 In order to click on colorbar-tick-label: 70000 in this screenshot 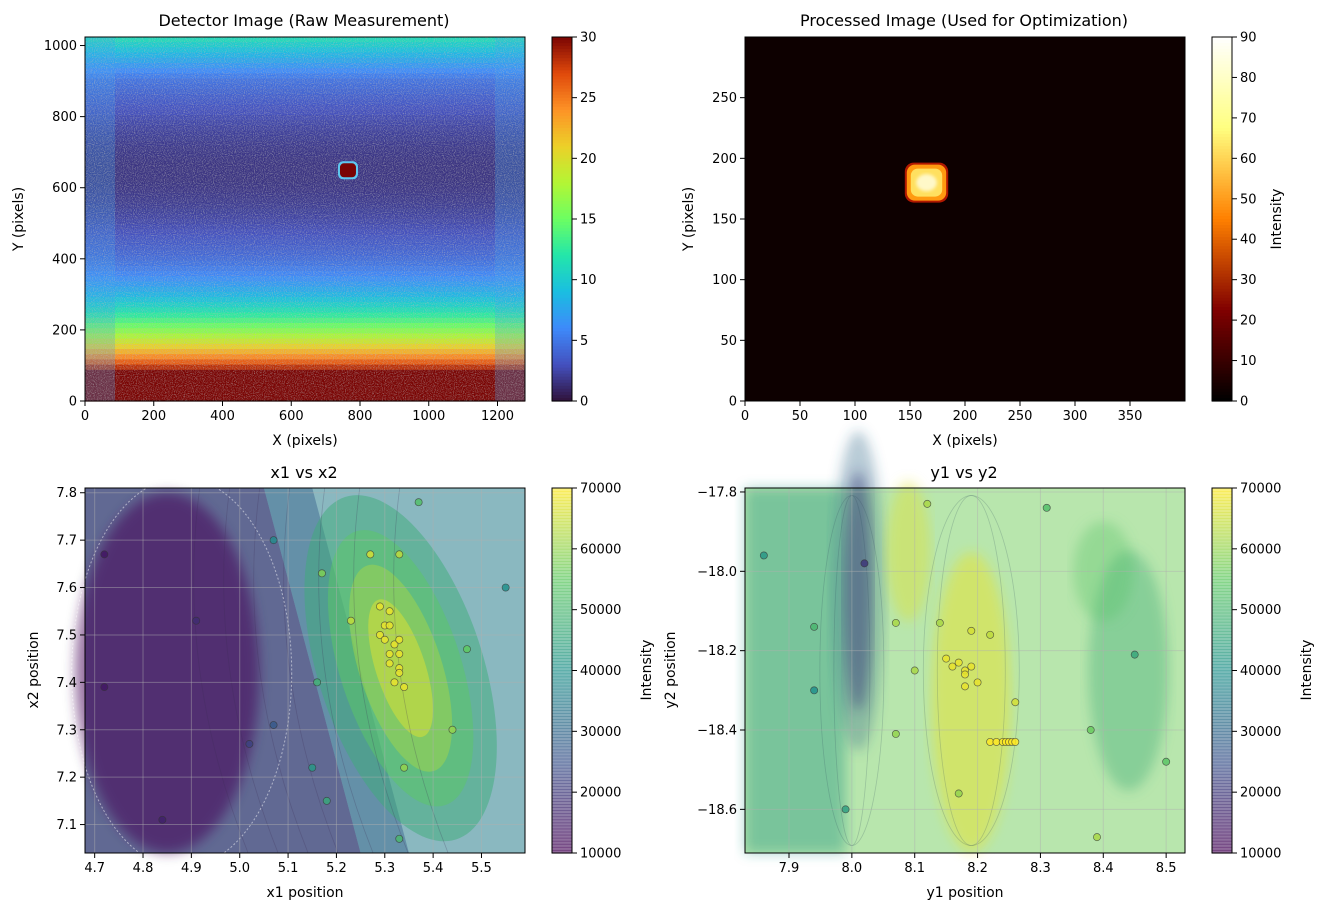, I will do `click(1260, 489)`.